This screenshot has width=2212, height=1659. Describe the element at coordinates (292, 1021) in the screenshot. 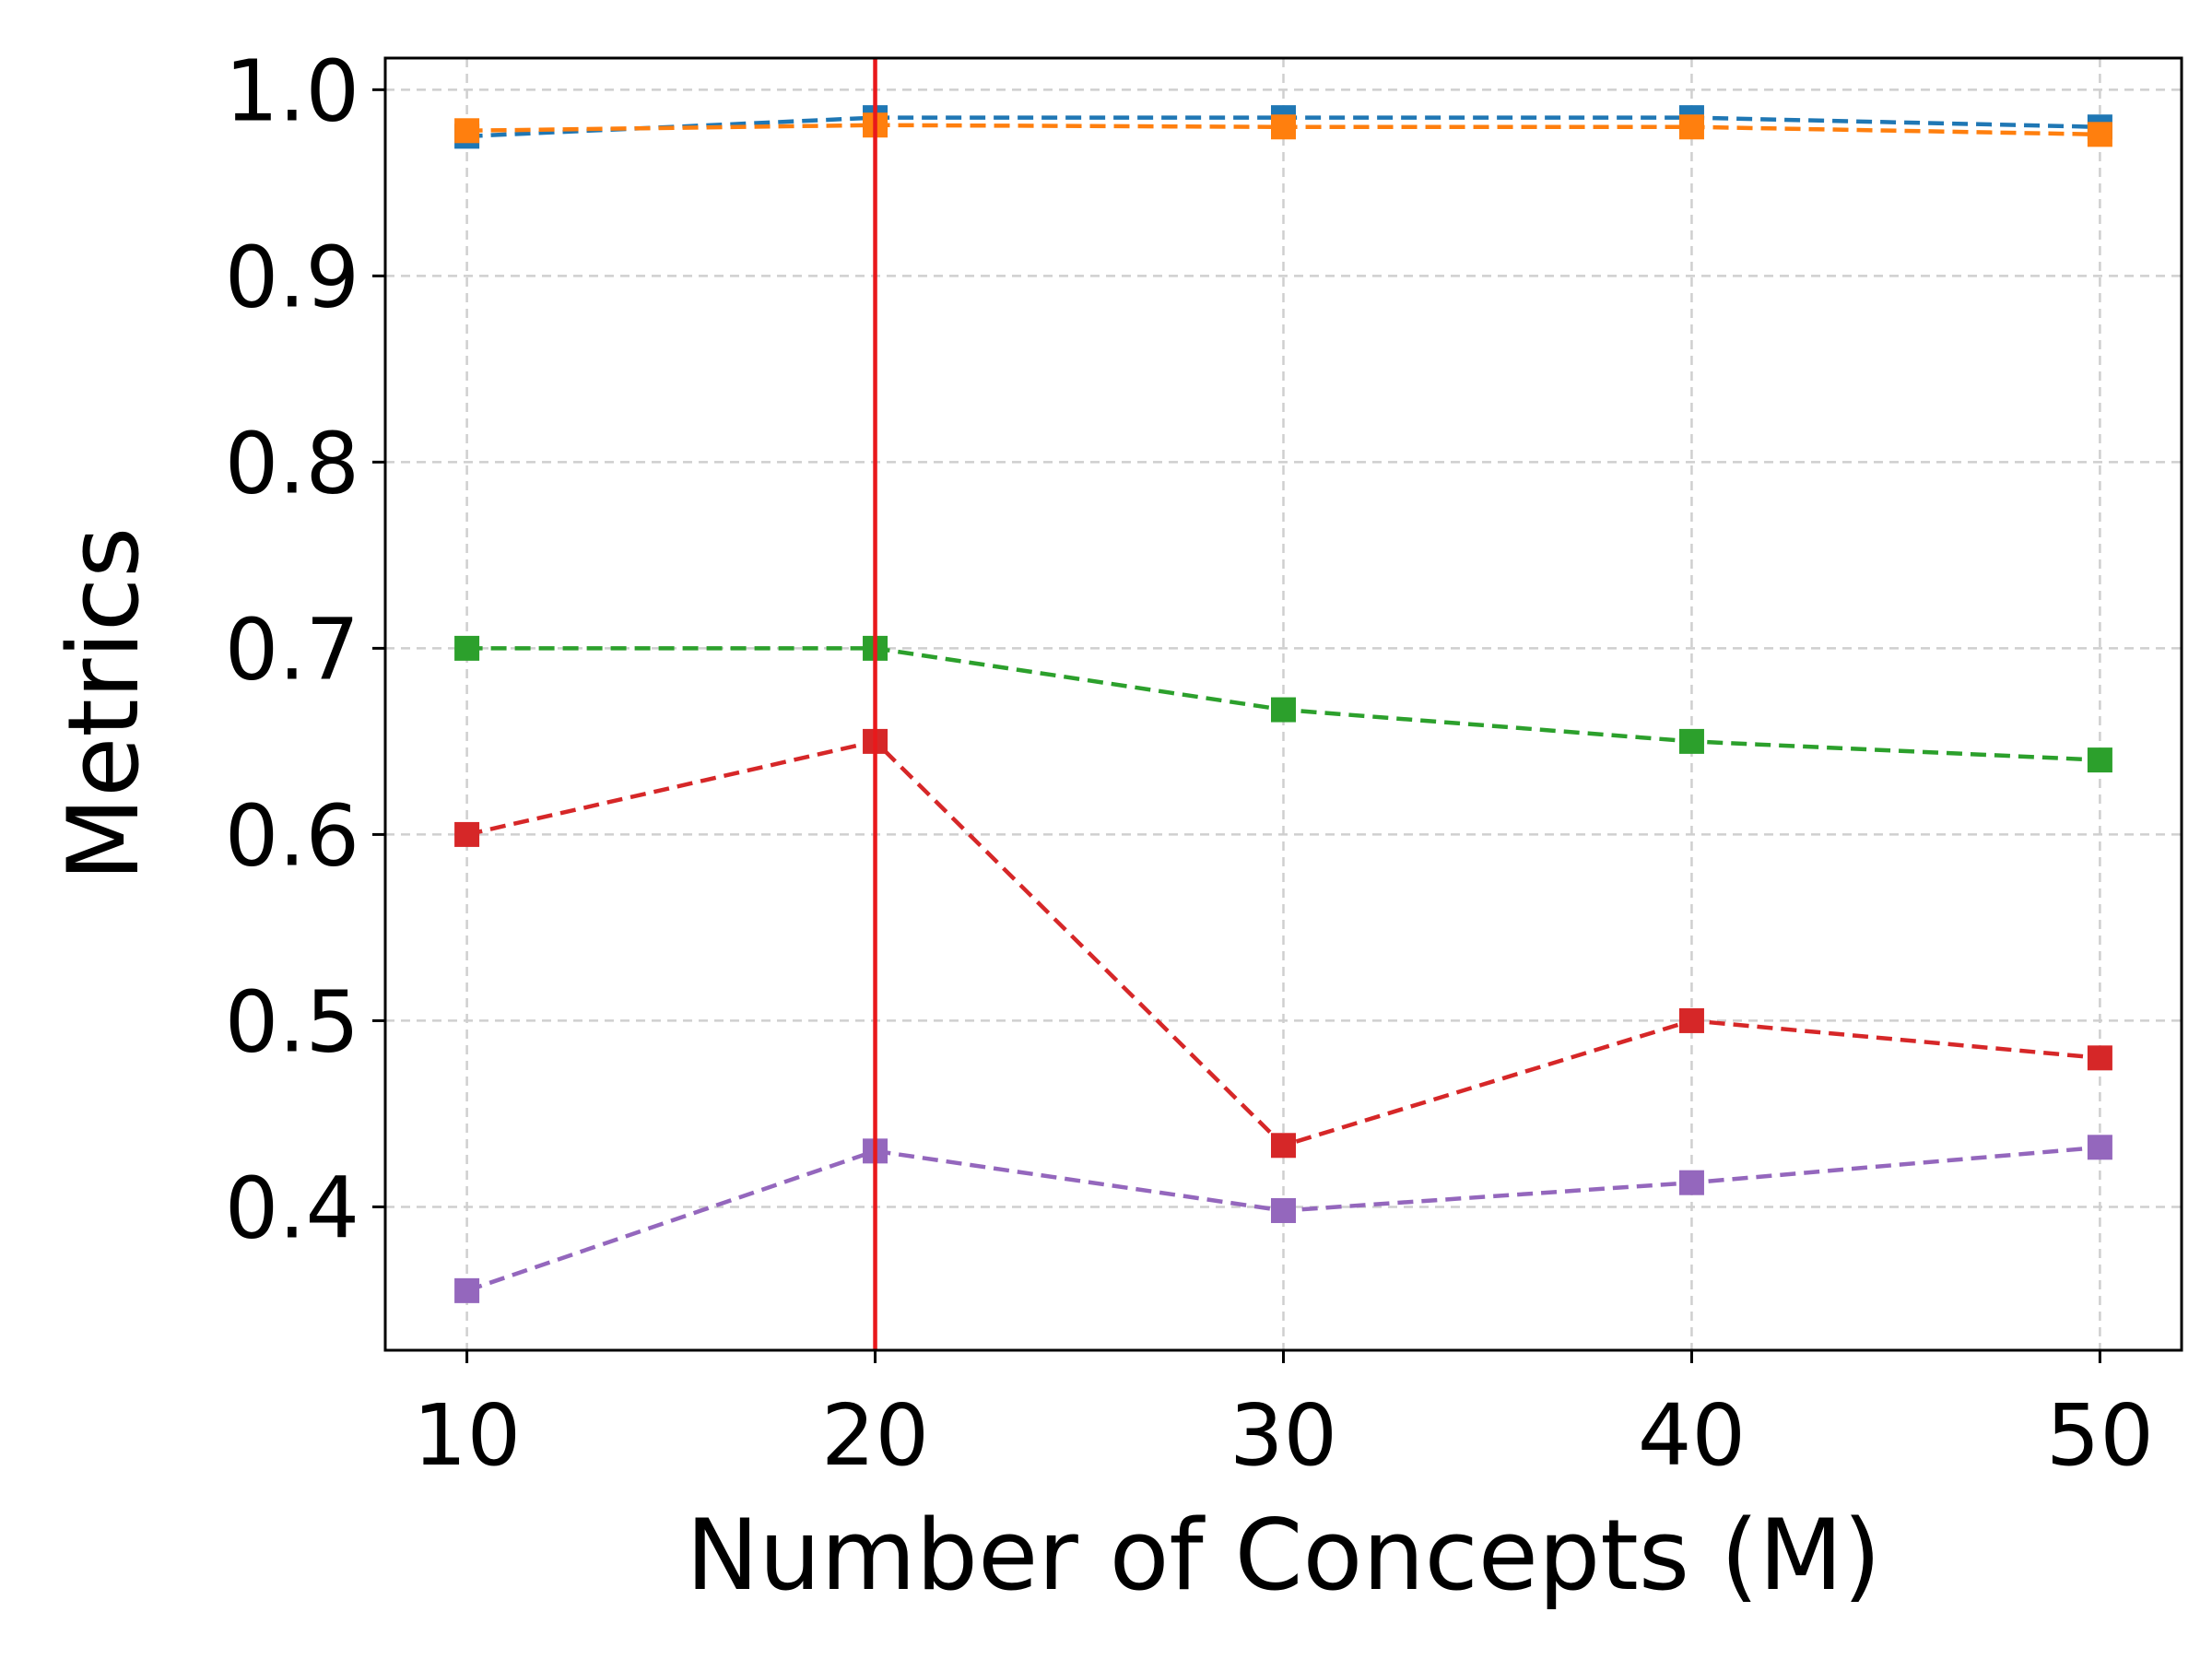

I see `y-tick-label: 0.5` at that location.